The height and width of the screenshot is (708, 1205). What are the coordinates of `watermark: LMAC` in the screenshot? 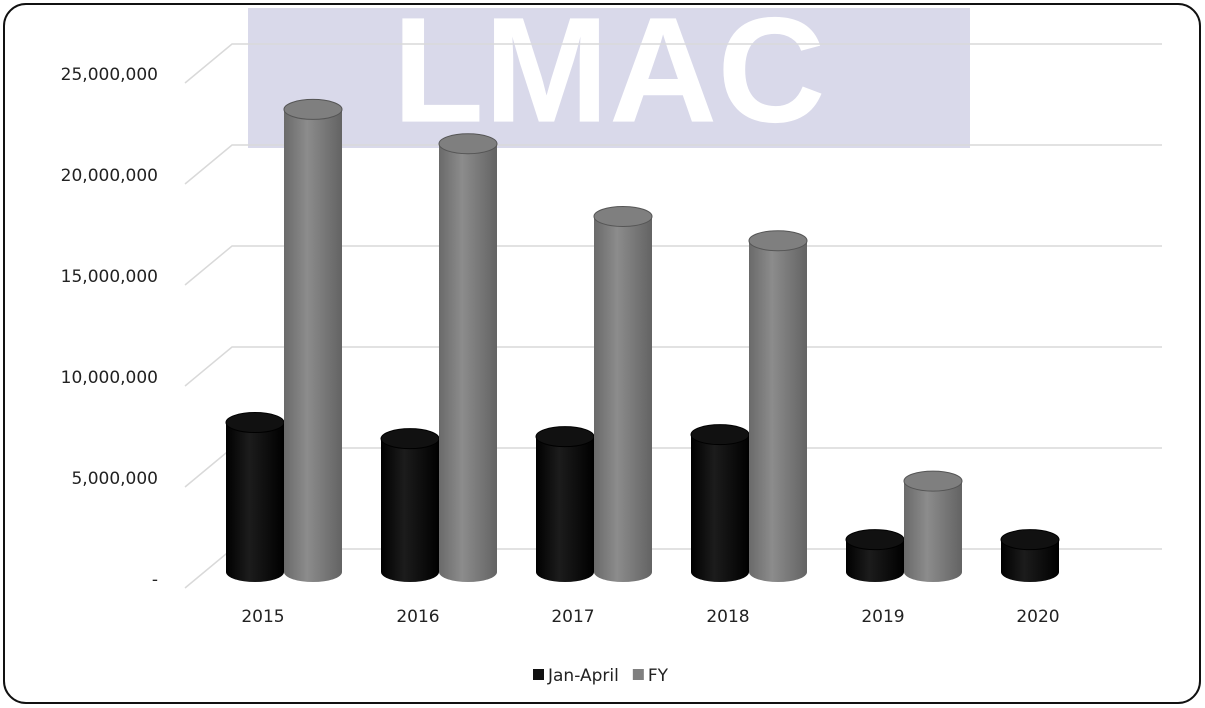 It's located at (608, 77).